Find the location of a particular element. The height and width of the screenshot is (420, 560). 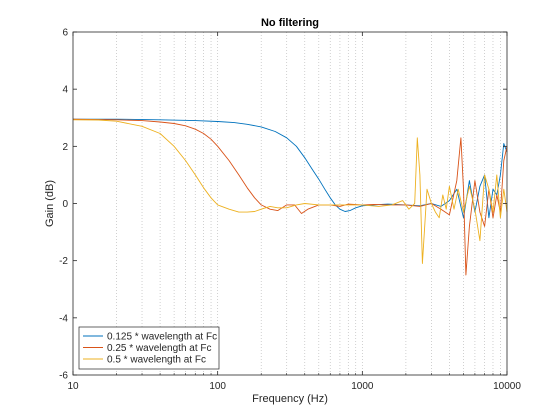

y-tick-label: 0 is located at coordinates (65, 204).